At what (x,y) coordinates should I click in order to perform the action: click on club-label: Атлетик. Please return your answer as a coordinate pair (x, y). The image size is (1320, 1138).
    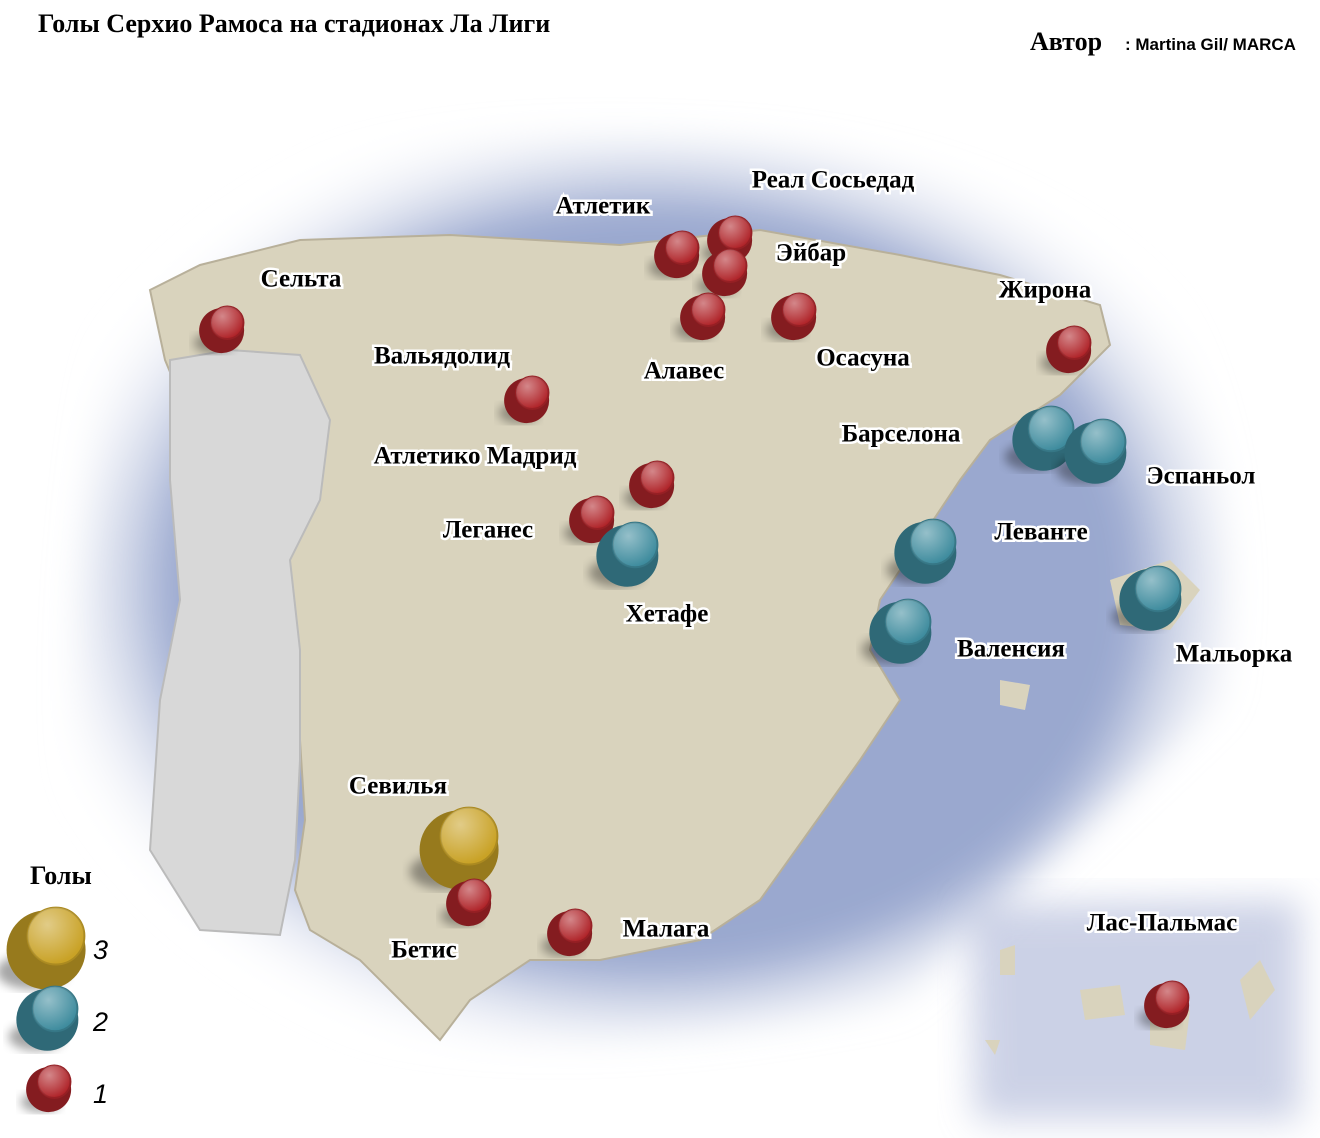
    Looking at the image, I should click on (603, 206).